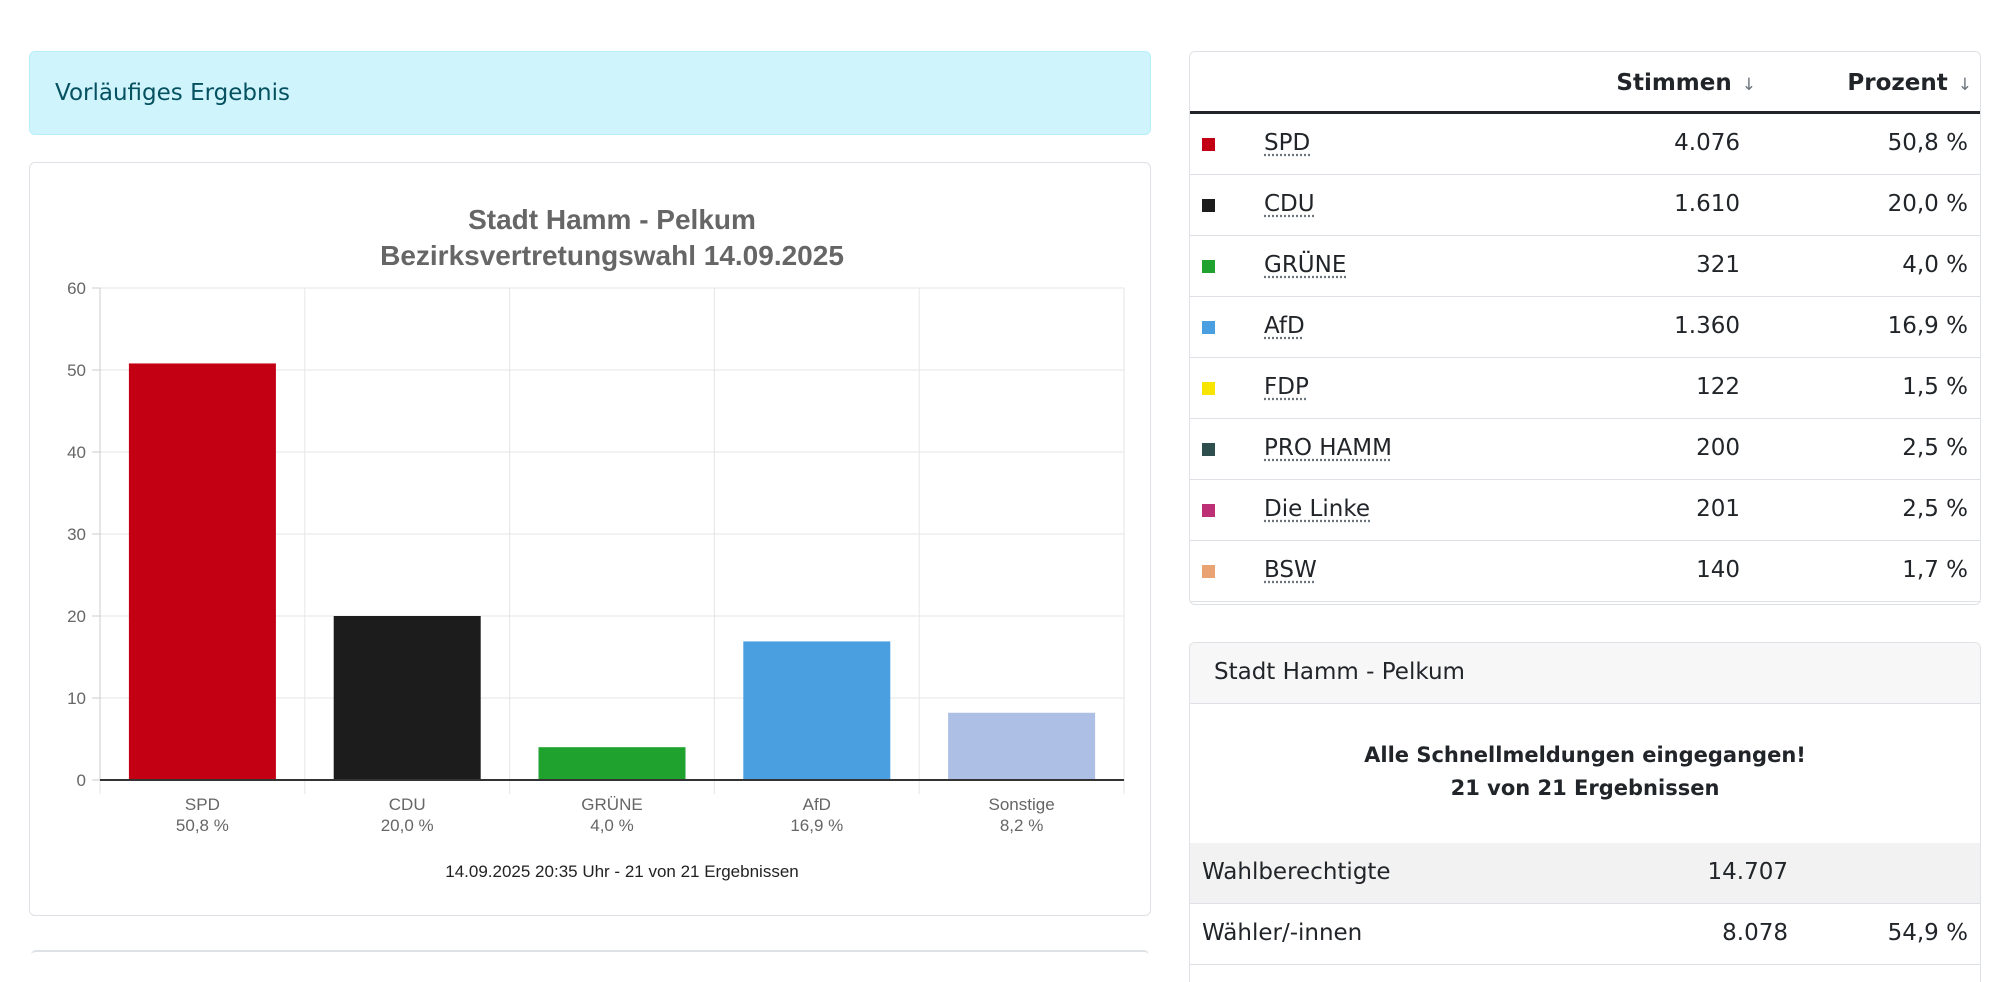  What do you see at coordinates (1927, 326) in the screenshot?
I see `vote-percent: 16,9 %` at bounding box center [1927, 326].